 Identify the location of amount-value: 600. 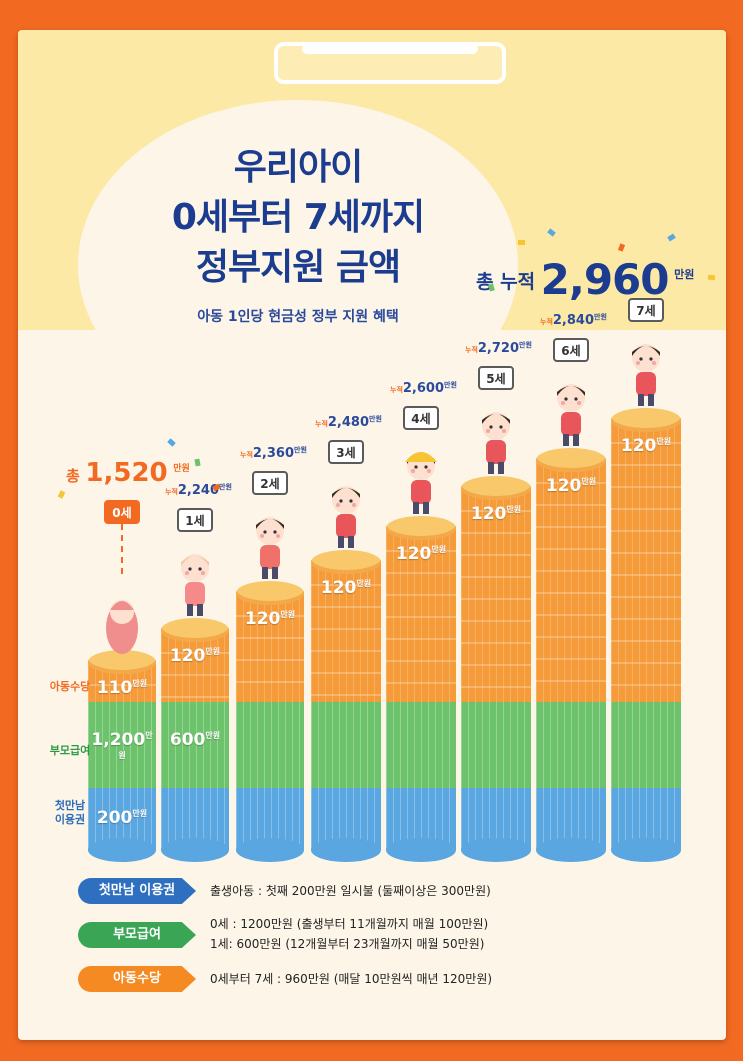
(187, 740).